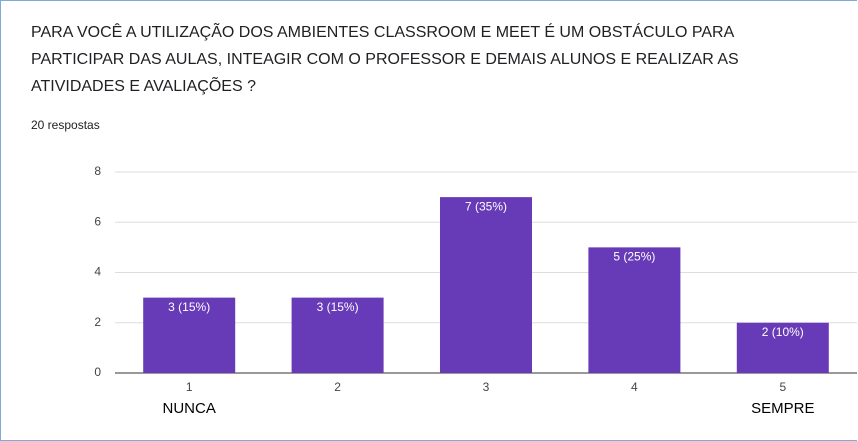  What do you see at coordinates (143, 86) in the screenshot?
I see `title-line: ATIVIDADES E AVALIAÇÕES ?` at bounding box center [143, 86].